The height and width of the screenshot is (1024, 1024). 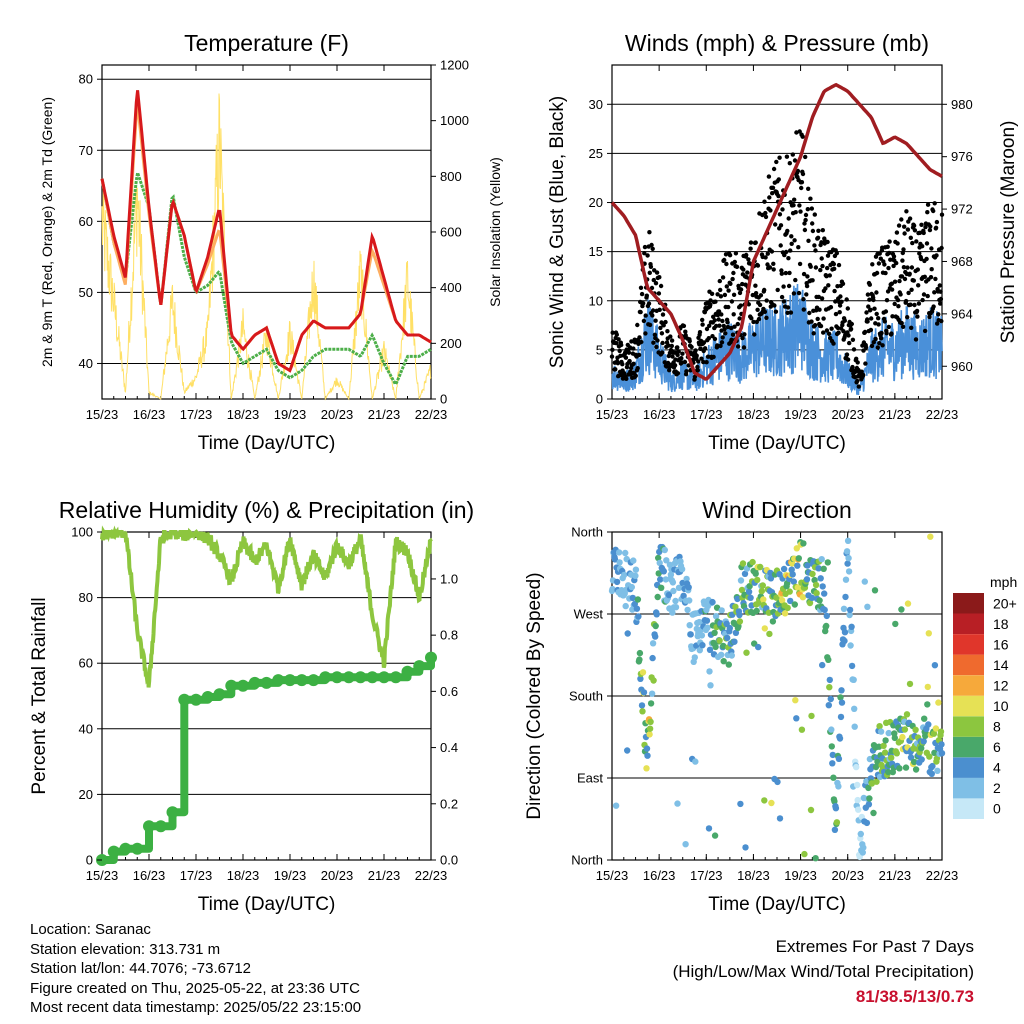 What do you see at coordinates (266, 606) in the screenshot?
I see `rh-series-line` at bounding box center [266, 606].